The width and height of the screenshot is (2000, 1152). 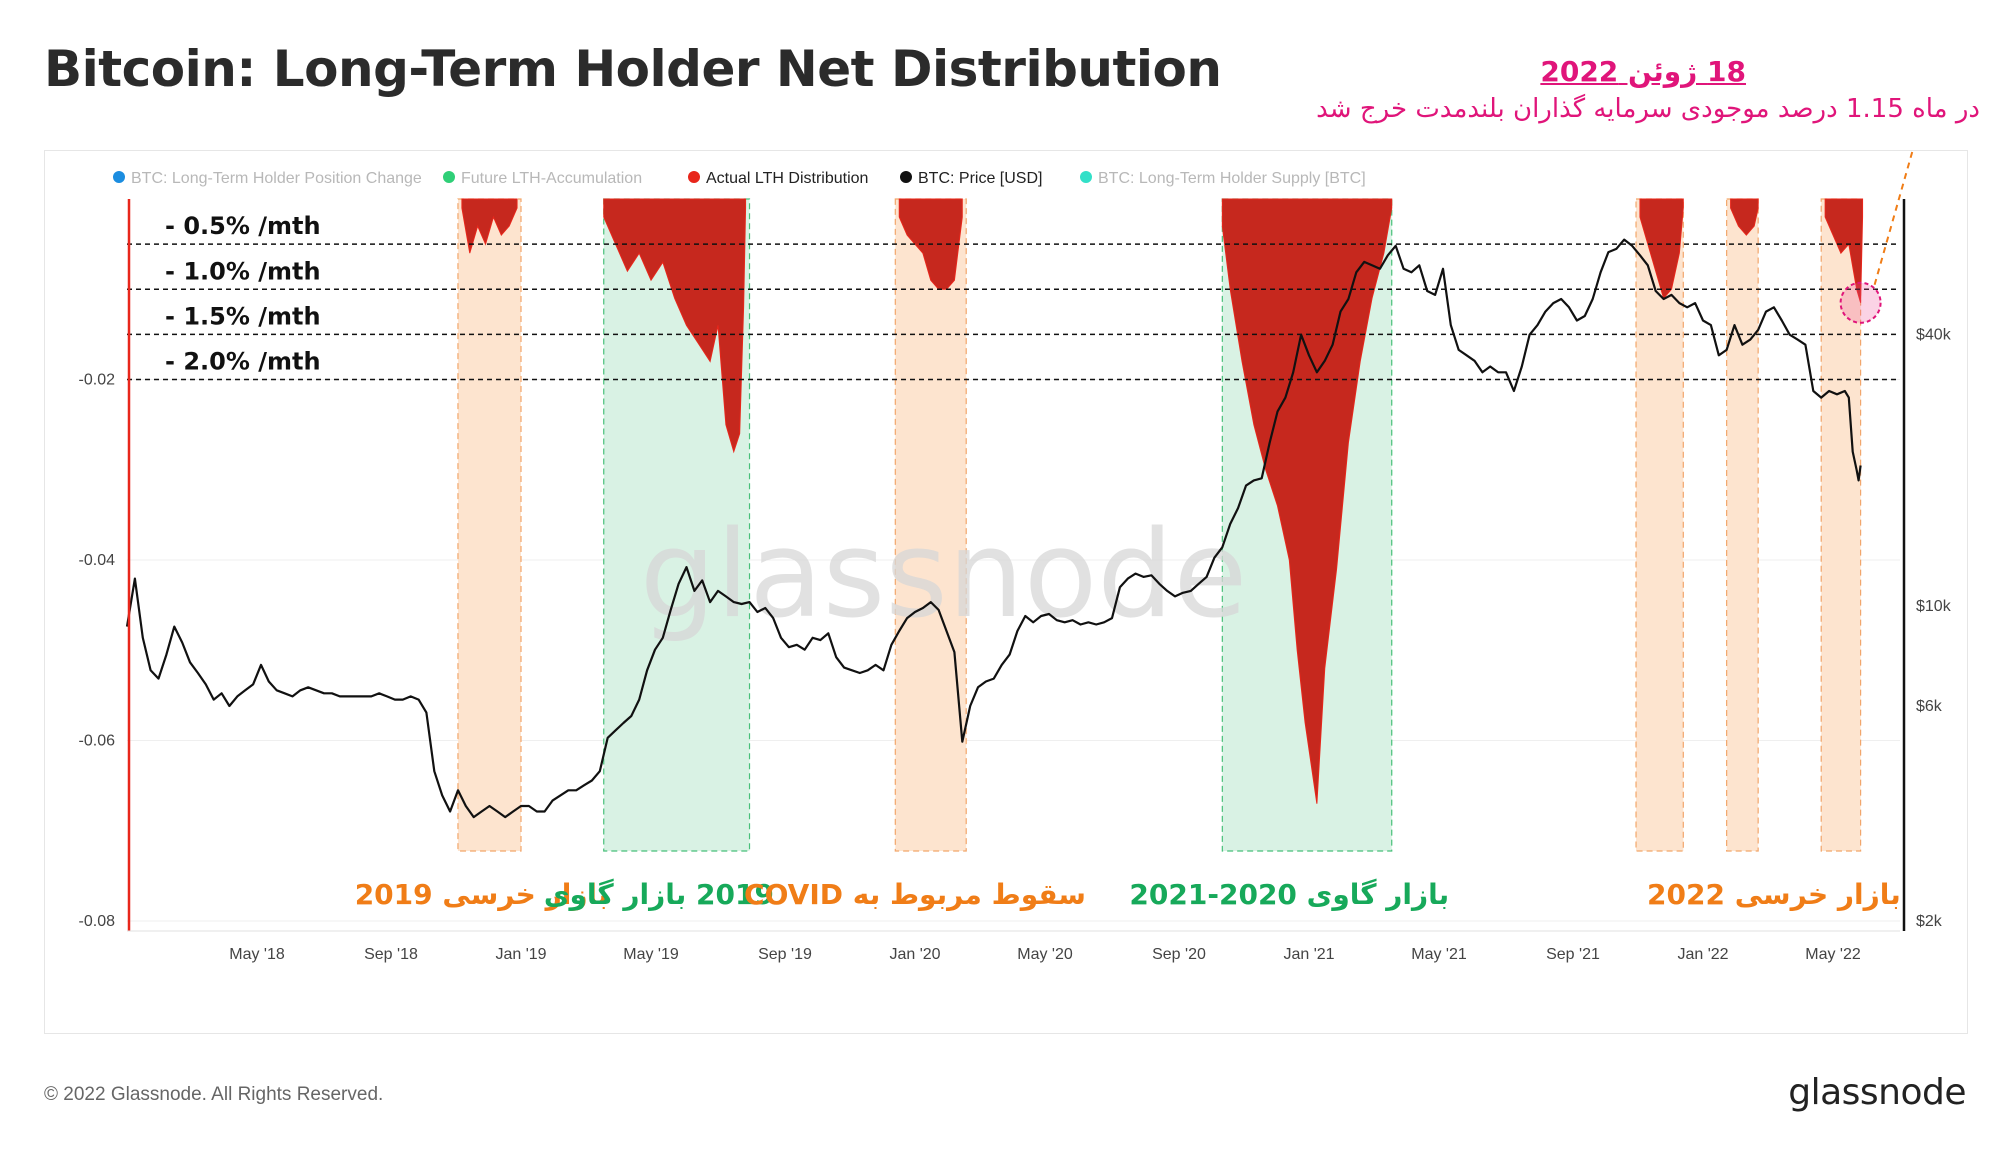 I want to click on y-left-tick-label-0: -0.02, so click(x=97, y=380).